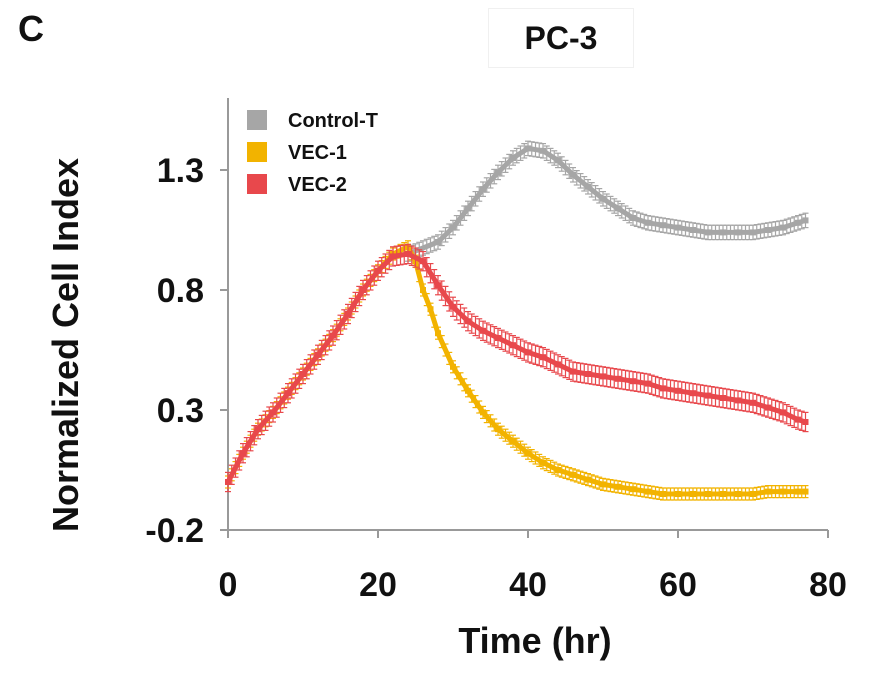 The image size is (889, 685). What do you see at coordinates (561, 38) in the screenshot?
I see `chart-title: PC-3` at bounding box center [561, 38].